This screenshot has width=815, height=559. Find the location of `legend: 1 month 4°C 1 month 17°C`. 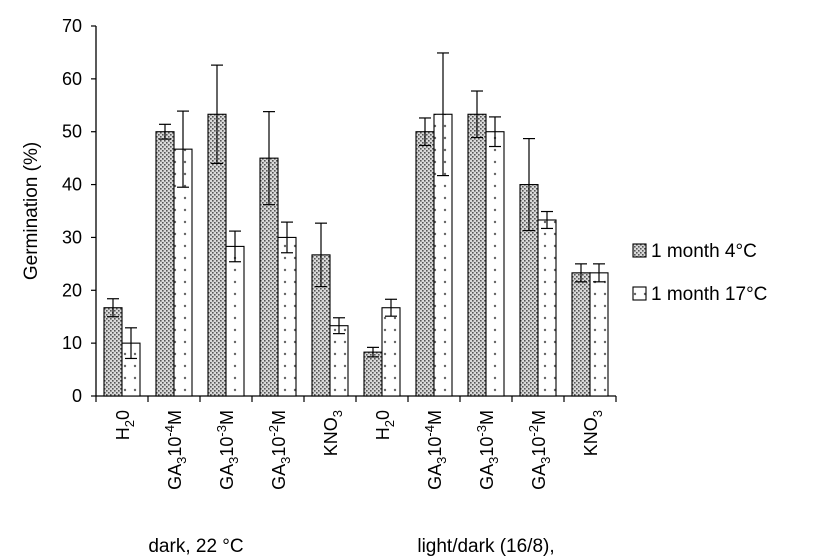

legend: 1 month 4°C 1 month 17°C is located at coordinates (699, 273).